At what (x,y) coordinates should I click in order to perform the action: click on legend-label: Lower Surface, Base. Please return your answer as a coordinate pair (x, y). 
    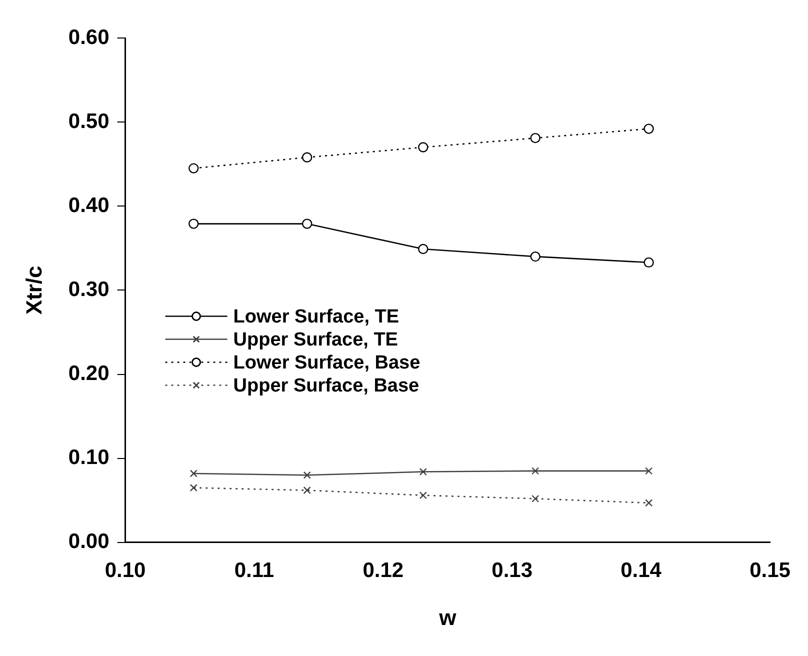
    Looking at the image, I should click on (326, 363).